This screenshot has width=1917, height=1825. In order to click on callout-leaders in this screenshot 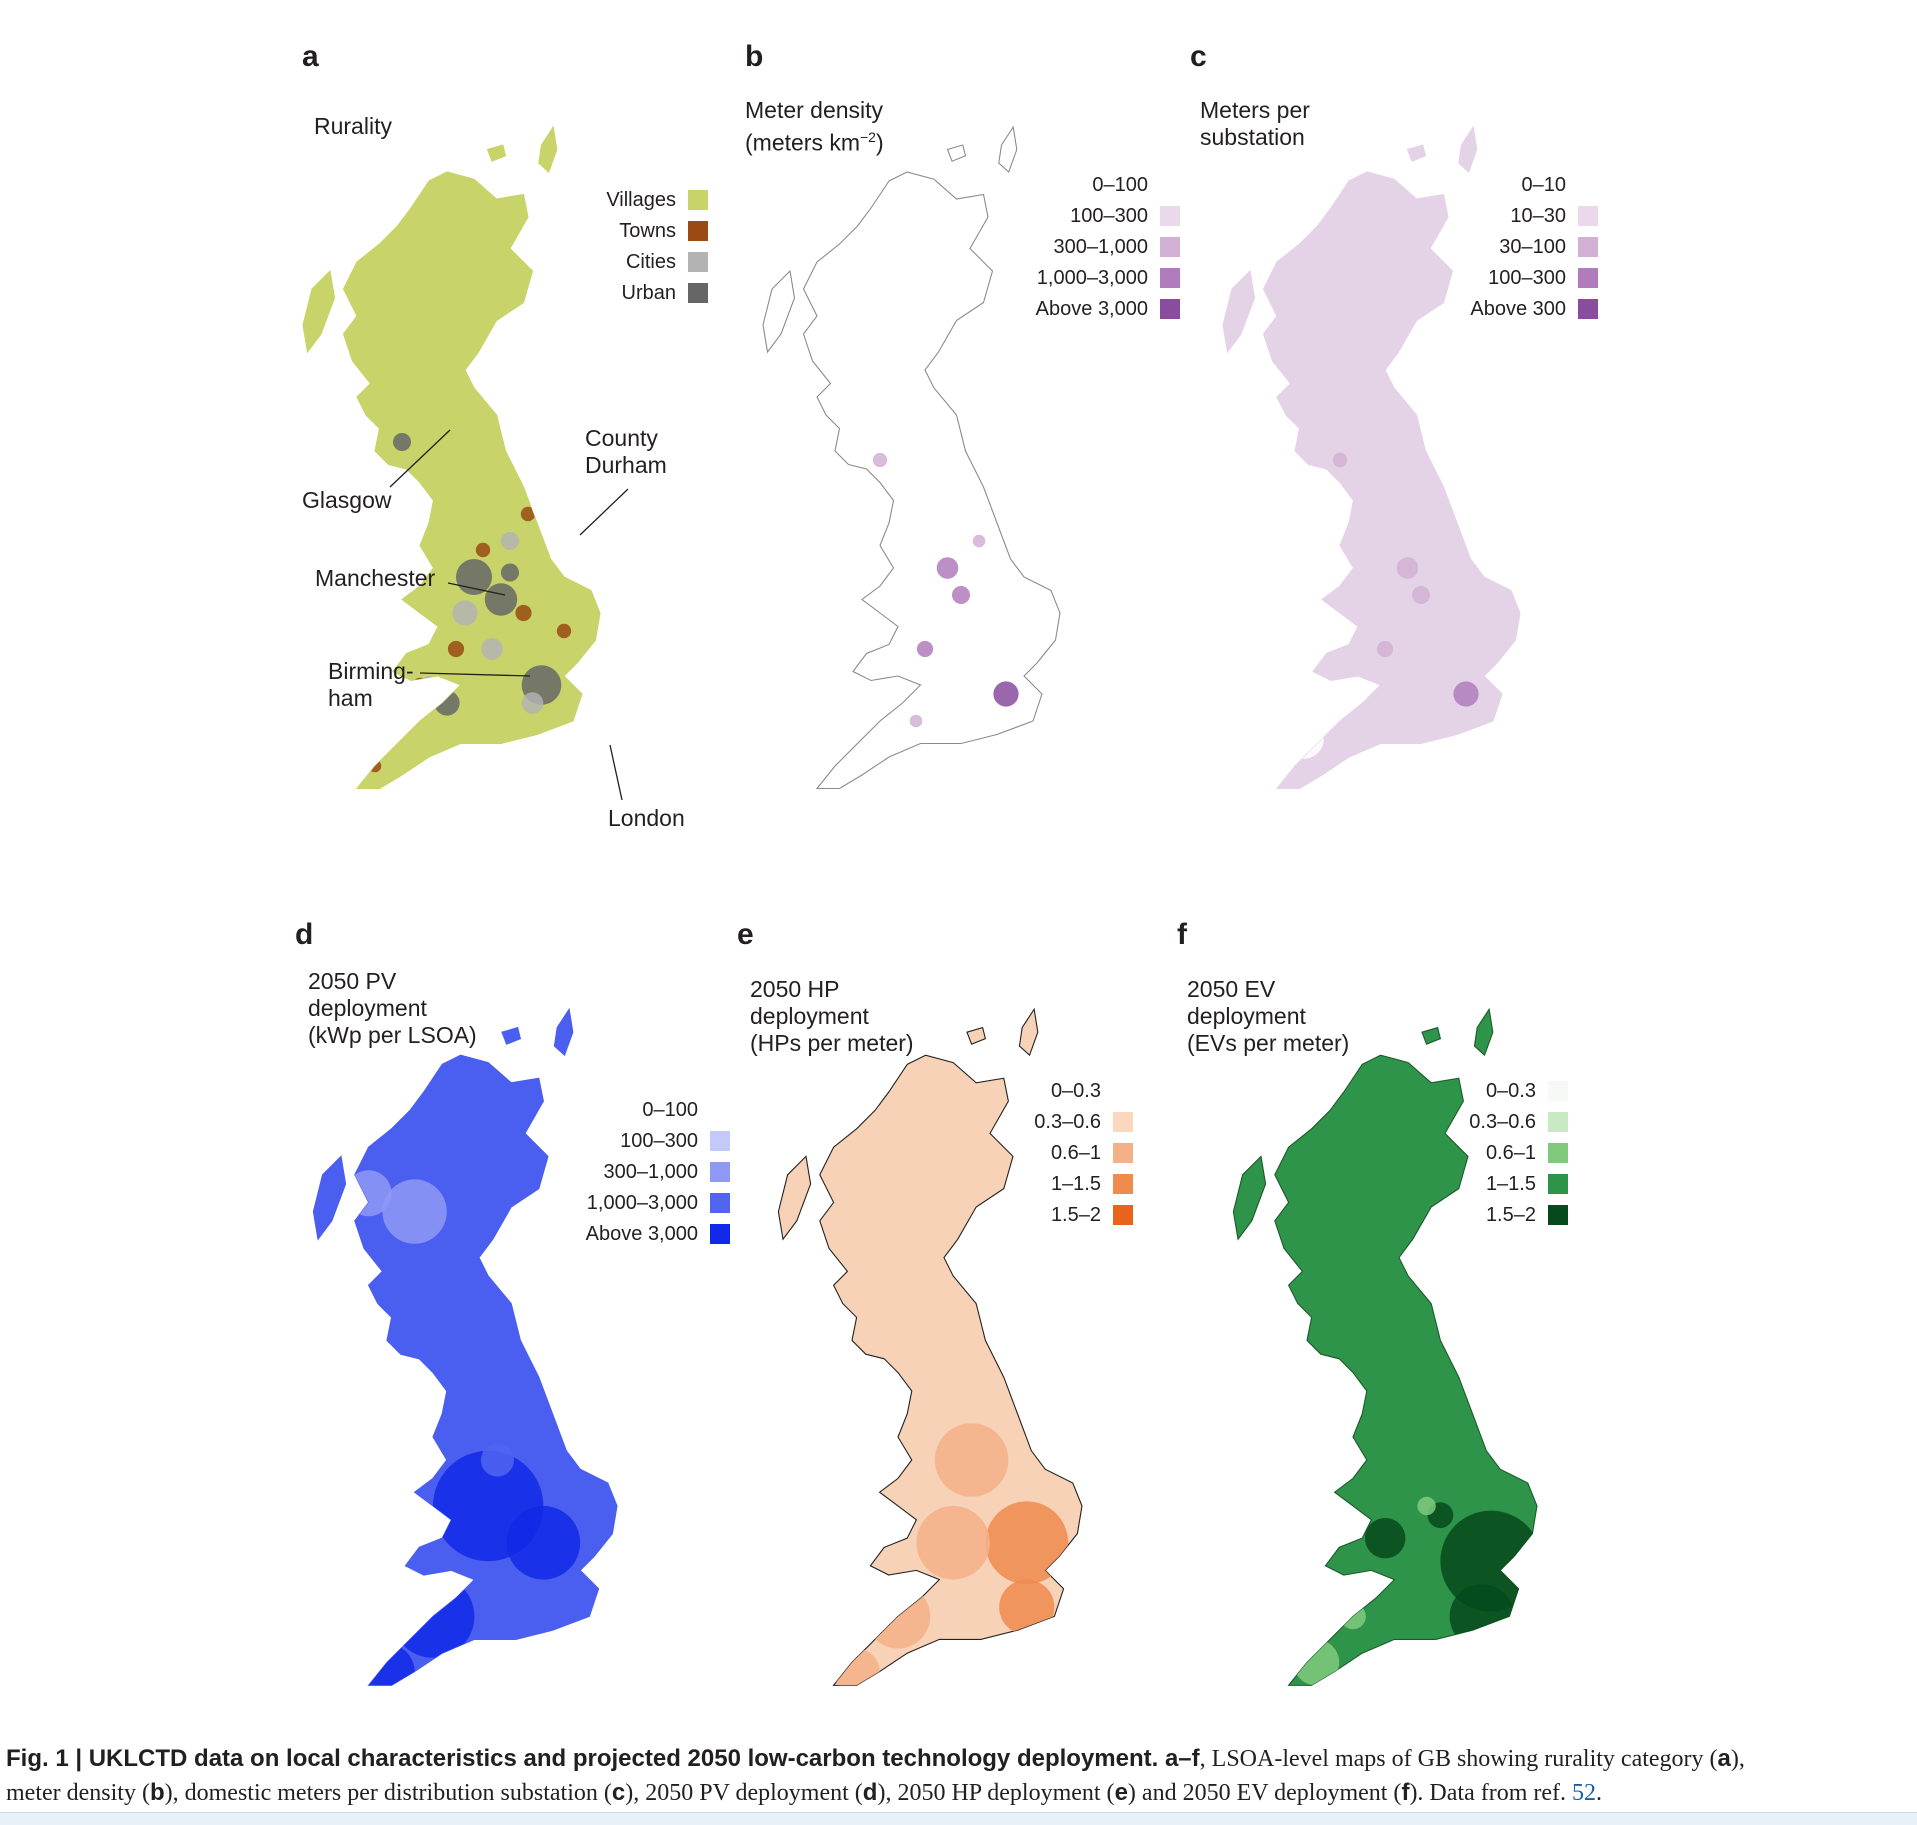, I will do `click(509, 615)`.